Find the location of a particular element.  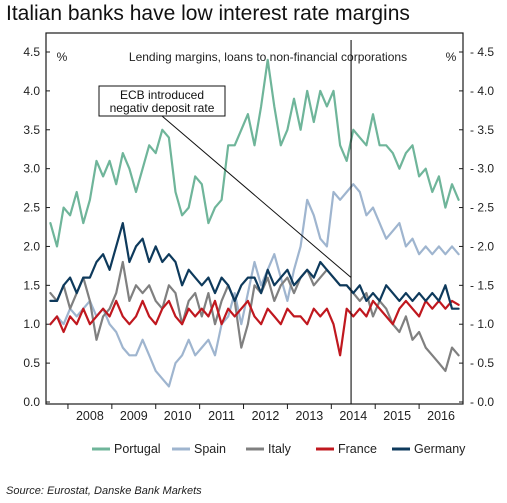

right-unit-label: % is located at coordinates (451, 57).